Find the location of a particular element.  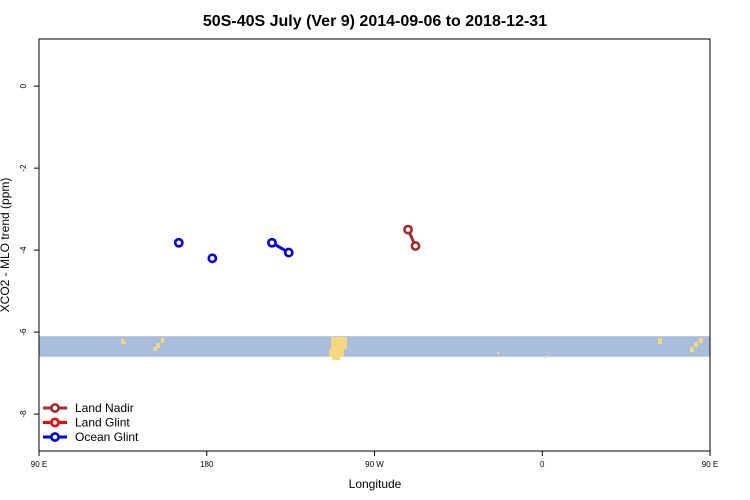

y-tick-label: -4 is located at coordinates (23, 250).